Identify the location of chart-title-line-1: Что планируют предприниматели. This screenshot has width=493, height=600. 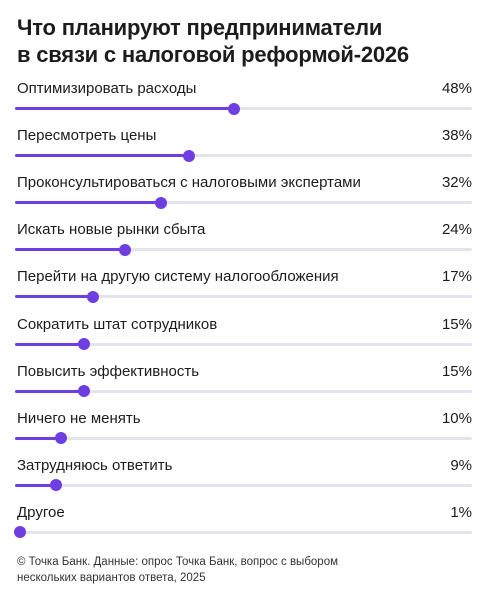
(200, 27).